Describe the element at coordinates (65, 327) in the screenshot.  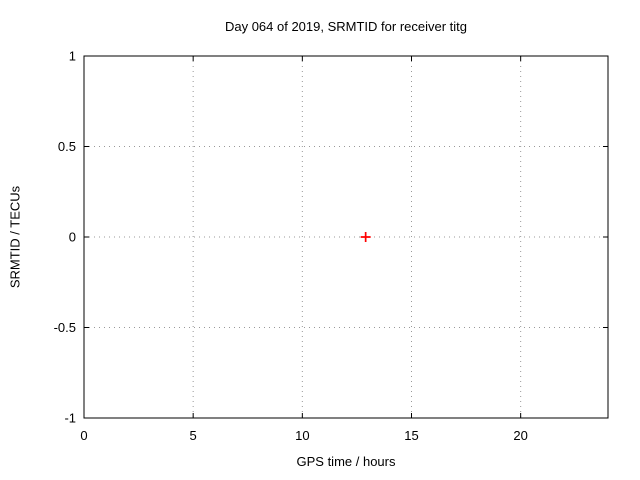
I see `y-tick-label: -0.5` at that location.